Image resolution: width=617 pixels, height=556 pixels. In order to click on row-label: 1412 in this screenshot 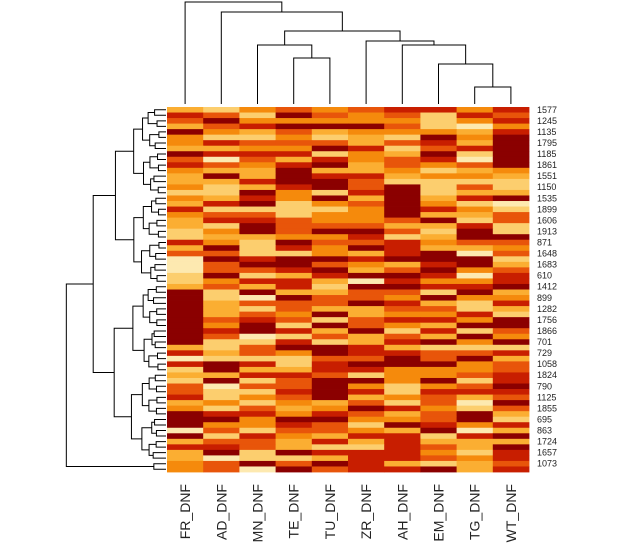, I will do `click(547, 287)`.